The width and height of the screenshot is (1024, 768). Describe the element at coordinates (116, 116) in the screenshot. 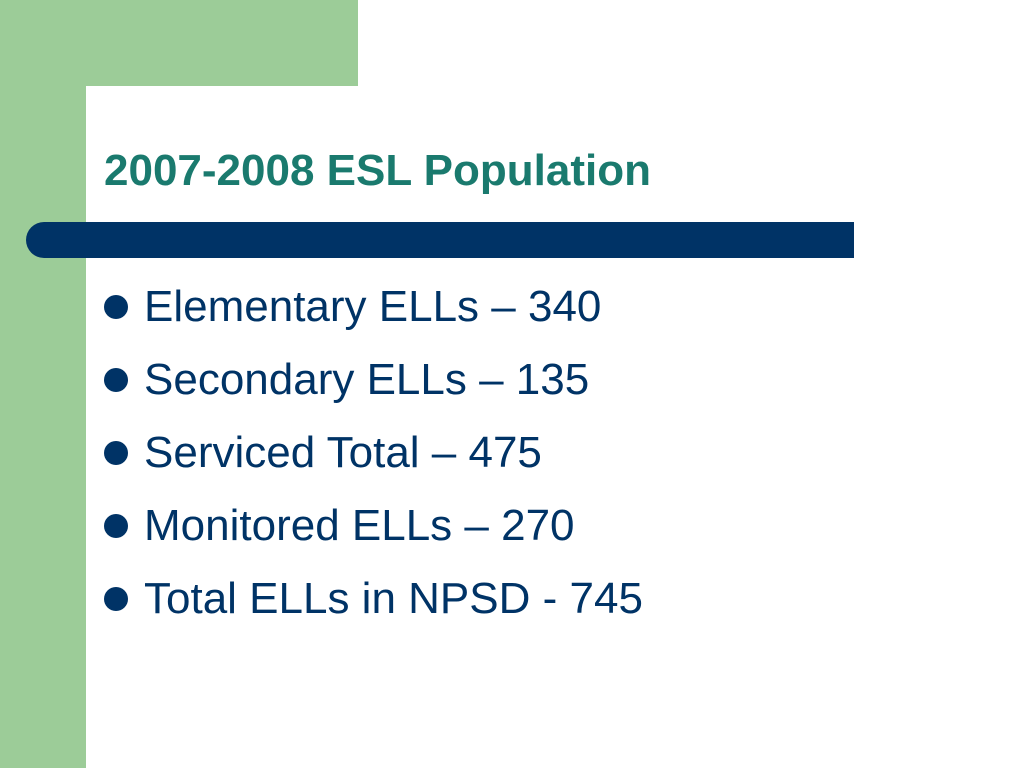

I see `content-area-rounded-corner` at that location.